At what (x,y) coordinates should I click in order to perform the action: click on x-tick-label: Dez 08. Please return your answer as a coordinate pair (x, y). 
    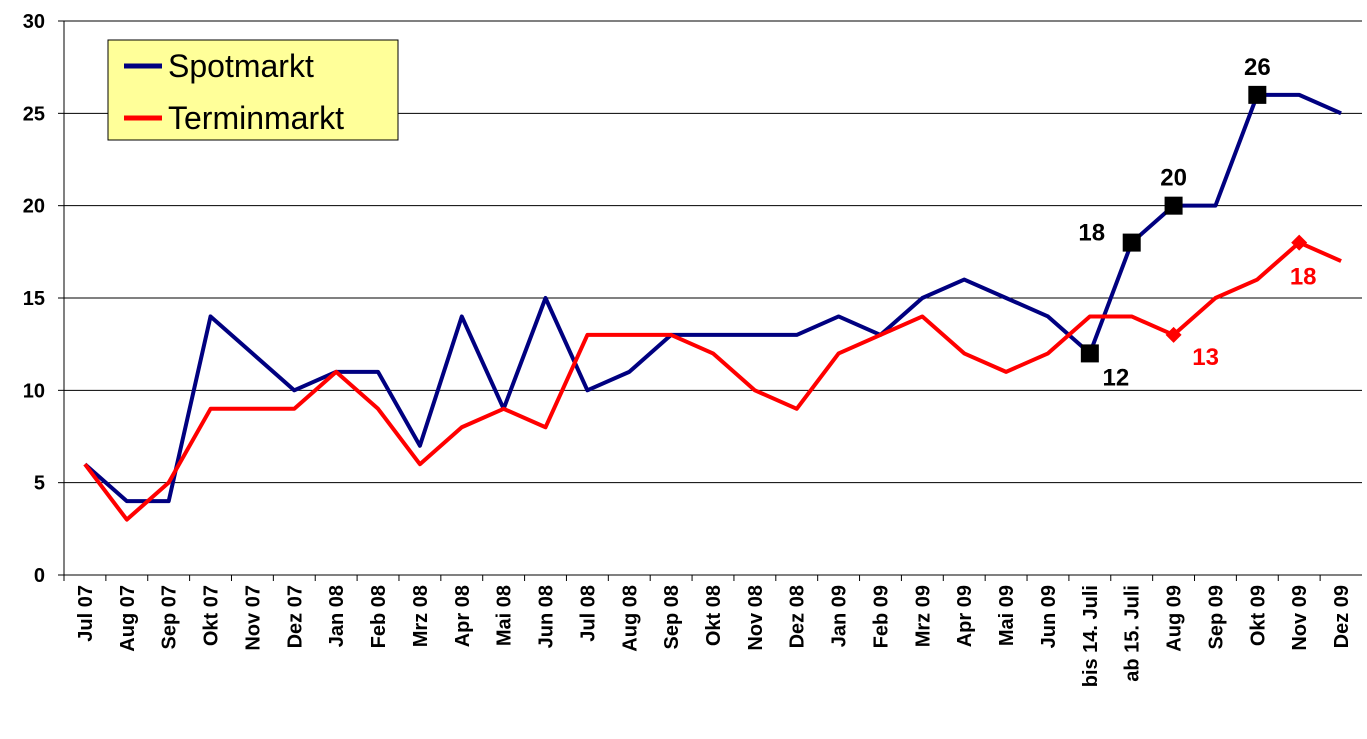
    Looking at the image, I should click on (798, 616).